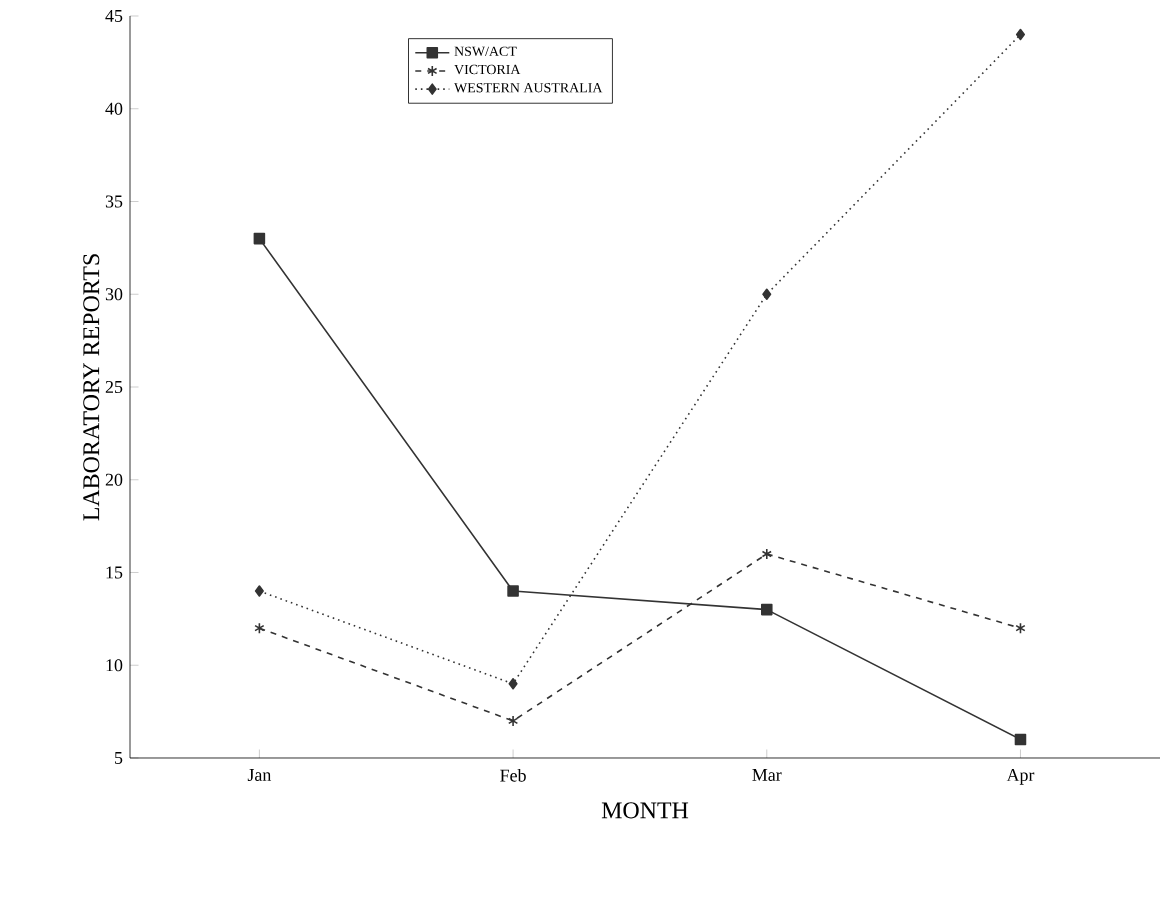  Describe the element at coordinates (114, 665) in the screenshot. I see `y-tick-label: 10` at that location.